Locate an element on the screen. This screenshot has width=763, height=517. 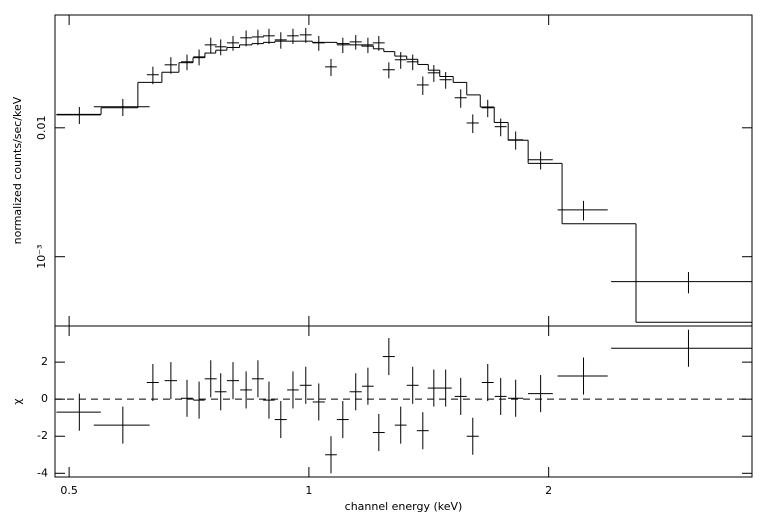
y-tick-label: 0 is located at coordinates (44, 398).